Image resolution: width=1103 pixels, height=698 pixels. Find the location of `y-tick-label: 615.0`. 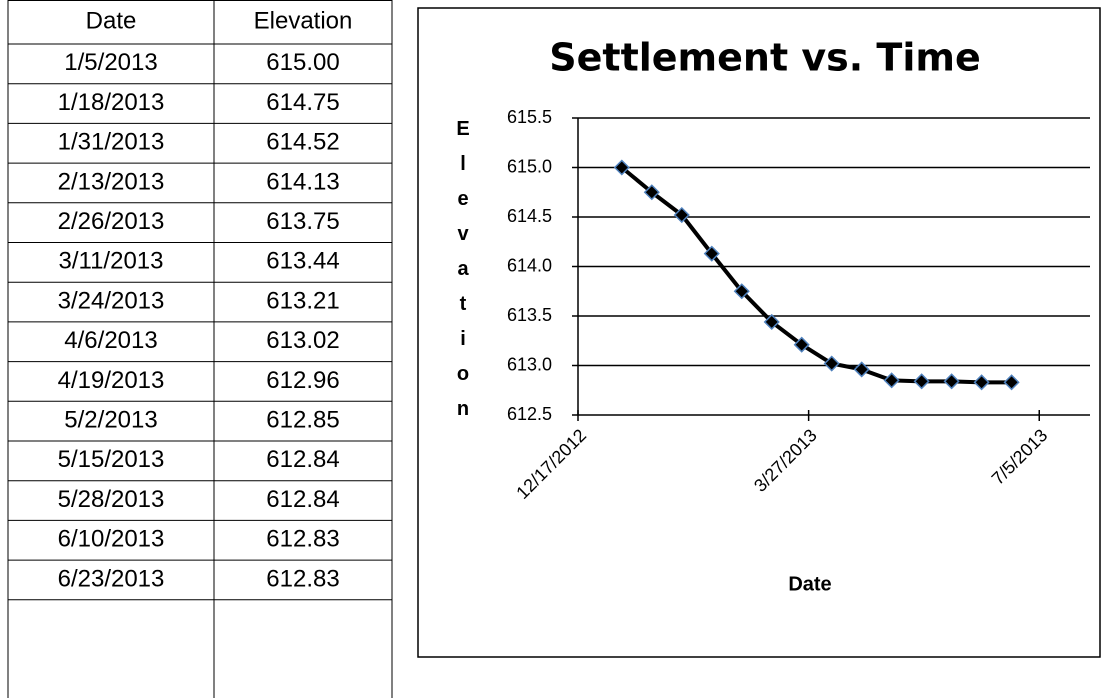

y-tick-label: 615.0 is located at coordinates (529, 166).